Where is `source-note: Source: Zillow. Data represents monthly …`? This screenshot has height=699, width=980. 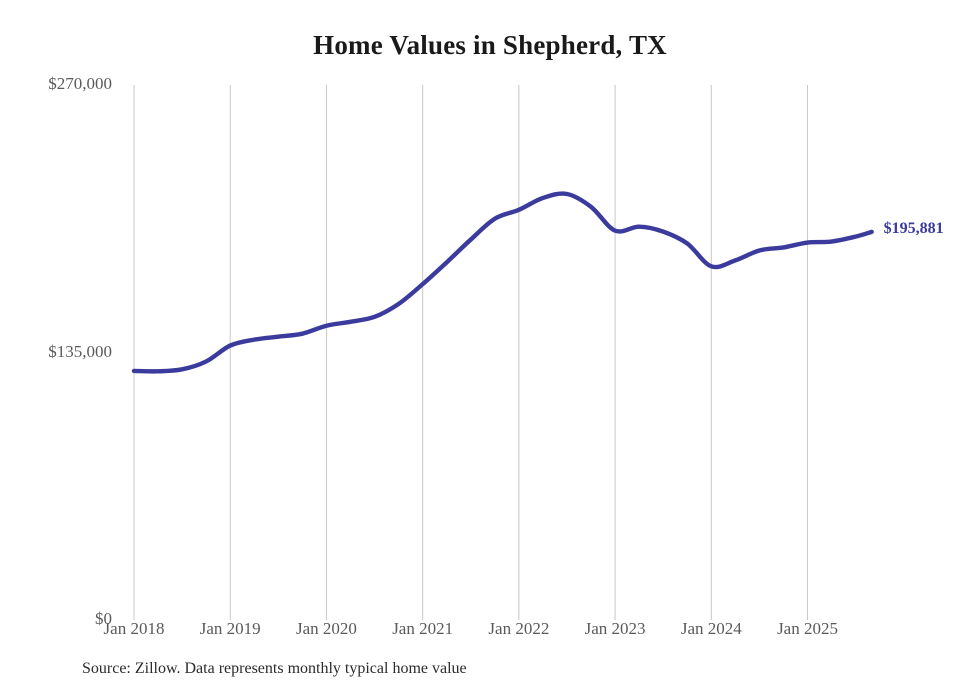 source-note: Source: Zillow. Data represents monthly … is located at coordinates (274, 668).